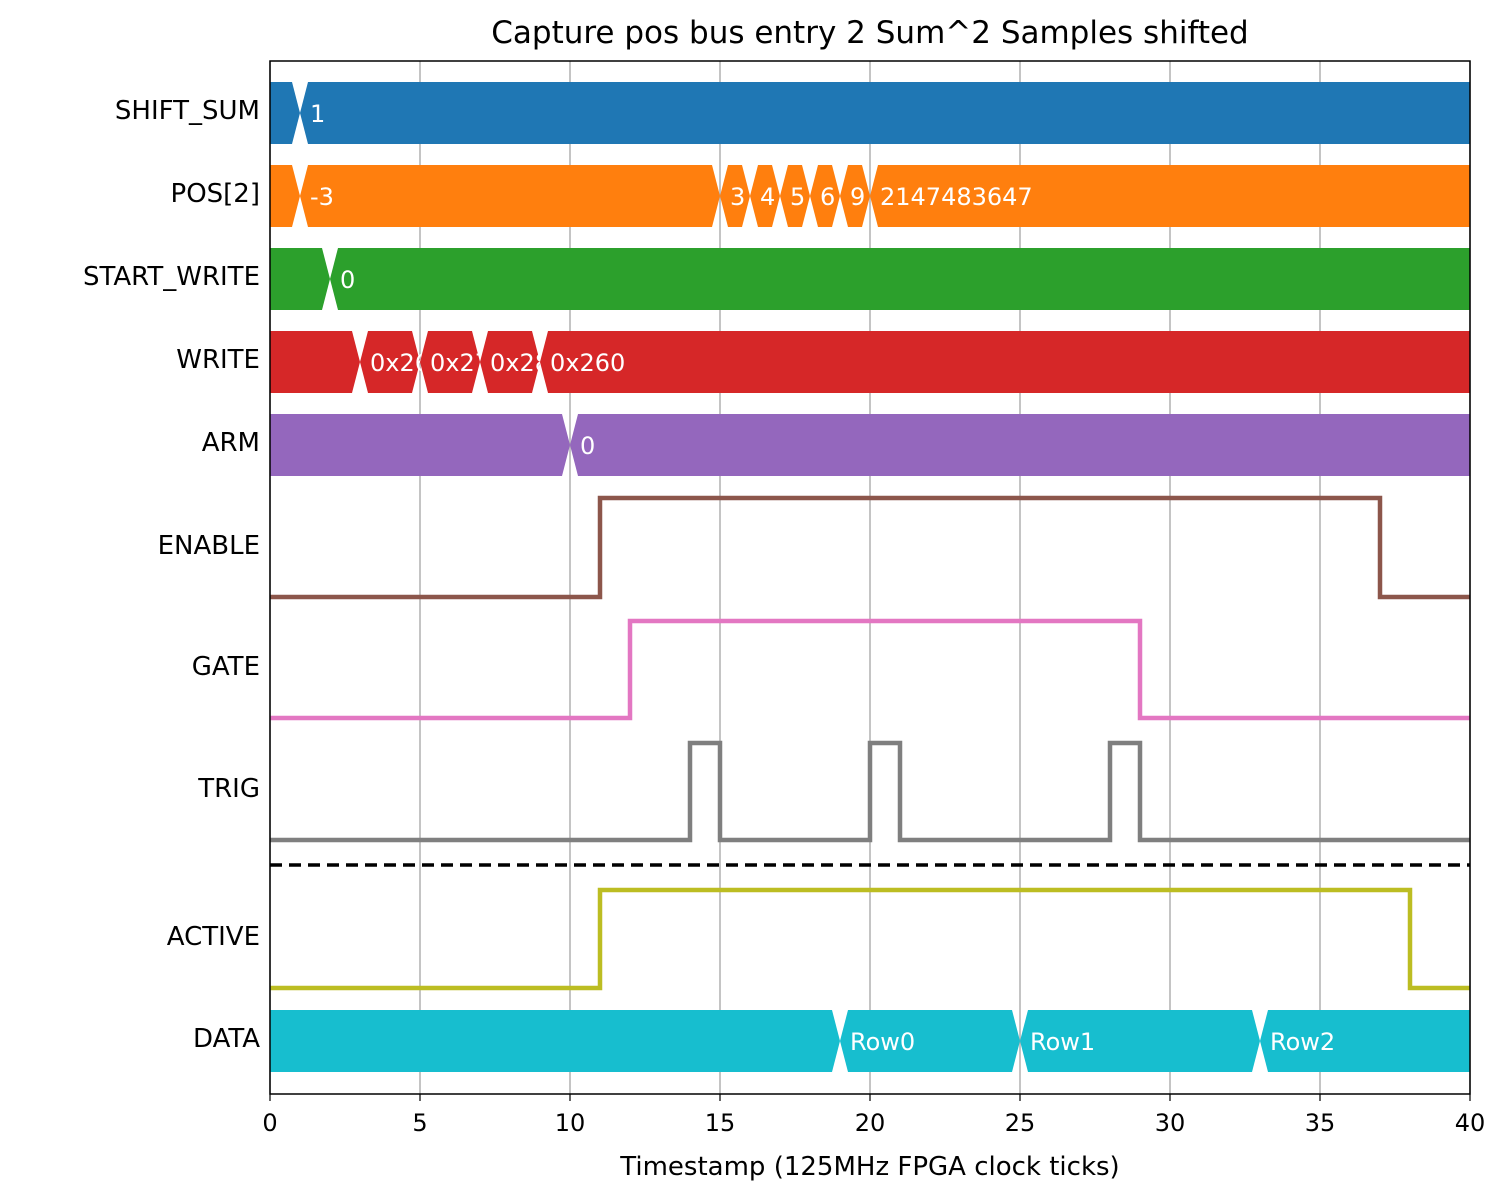 The image size is (1500, 1195). What do you see at coordinates (1470, 1123) in the screenshot?
I see `x-tick-label-8: 40` at bounding box center [1470, 1123].